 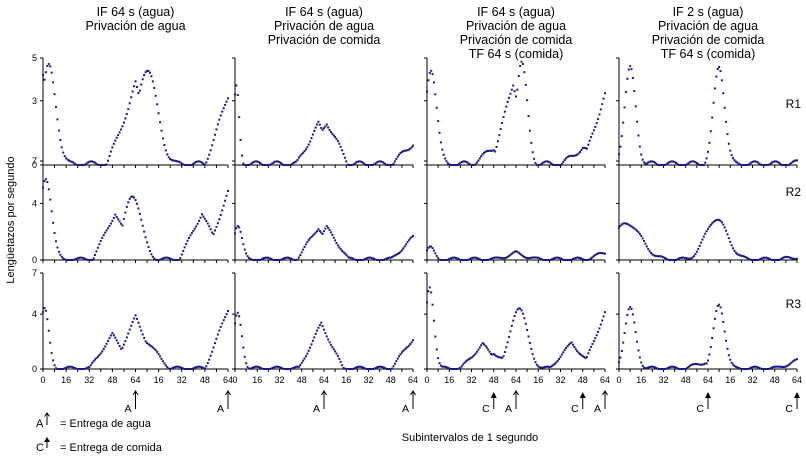 What do you see at coordinates (516, 26) in the screenshot?
I see `column-title-line: Privación de agua` at bounding box center [516, 26].